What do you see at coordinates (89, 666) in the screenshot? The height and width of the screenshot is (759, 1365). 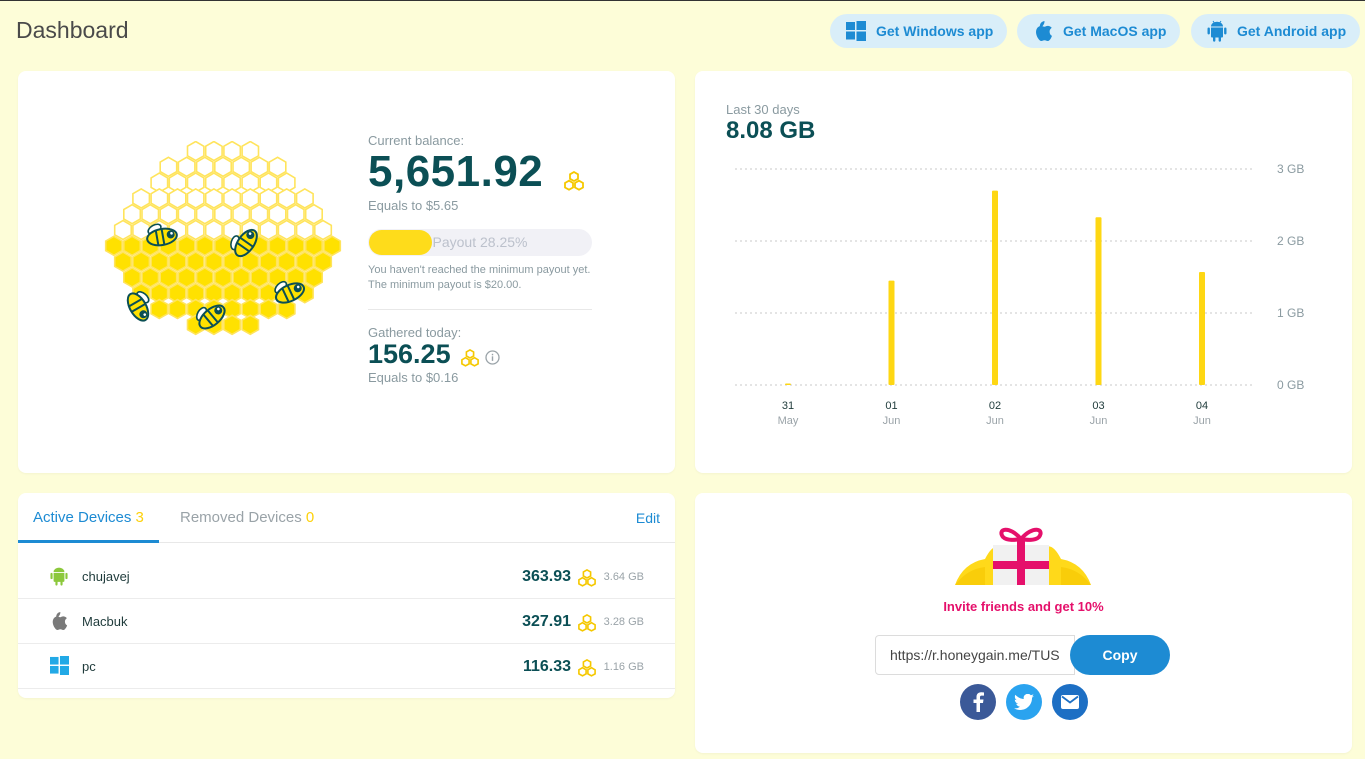 I see `device-name: pc` at bounding box center [89, 666].